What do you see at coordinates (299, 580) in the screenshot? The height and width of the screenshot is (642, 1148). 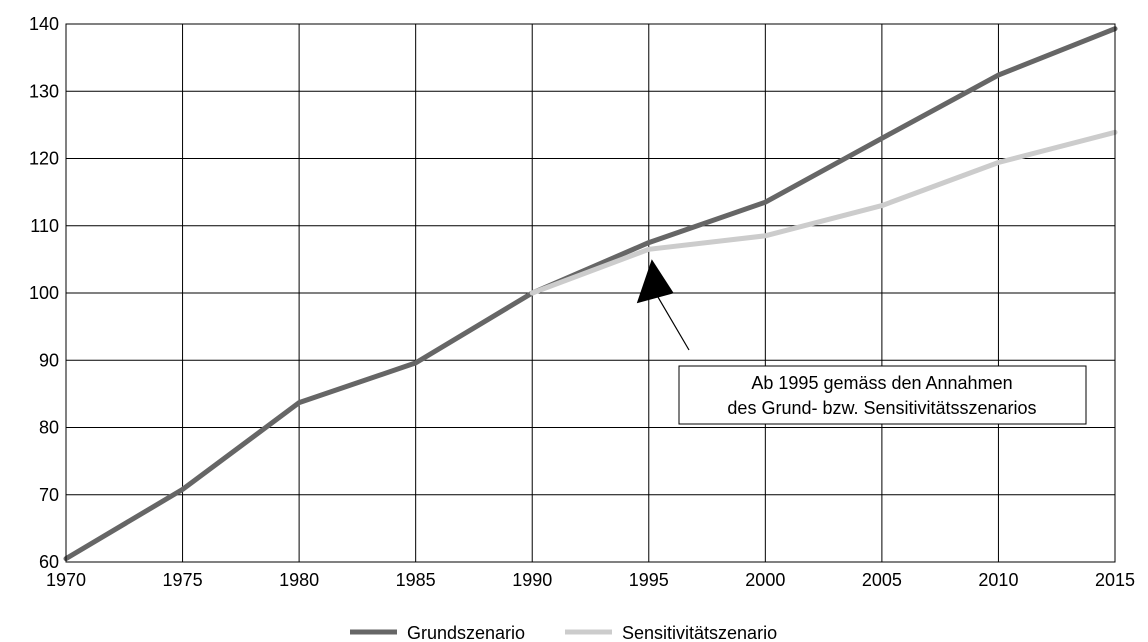 I see `x-tick-label: 1980` at bounding box center [299, 580].